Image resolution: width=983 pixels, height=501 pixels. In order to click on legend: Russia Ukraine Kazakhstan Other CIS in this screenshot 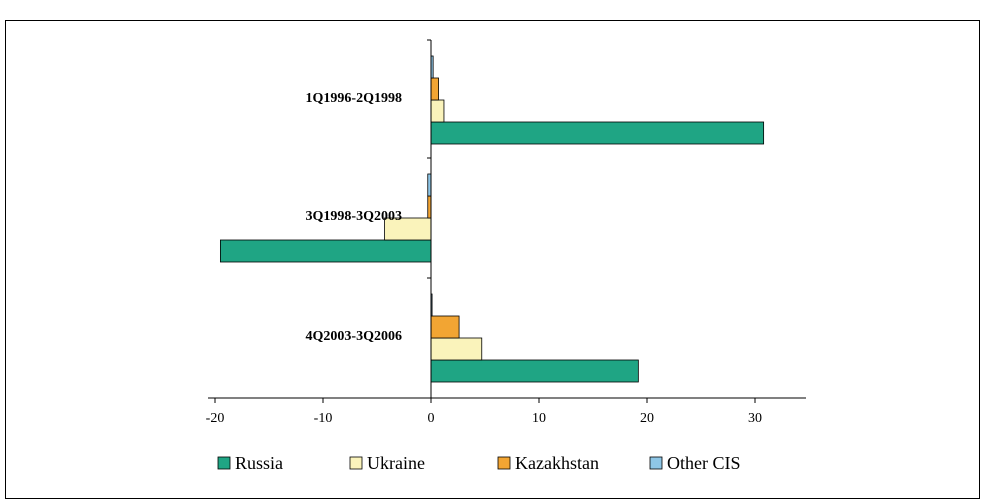, I will do `click(479, 463)`.